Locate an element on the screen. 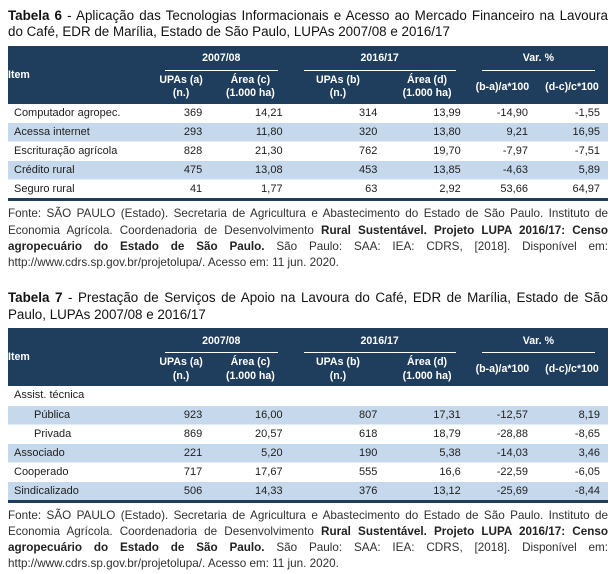 The image size is (616, 574). cell-value: 17,31 is located at coordinates (427, 414).